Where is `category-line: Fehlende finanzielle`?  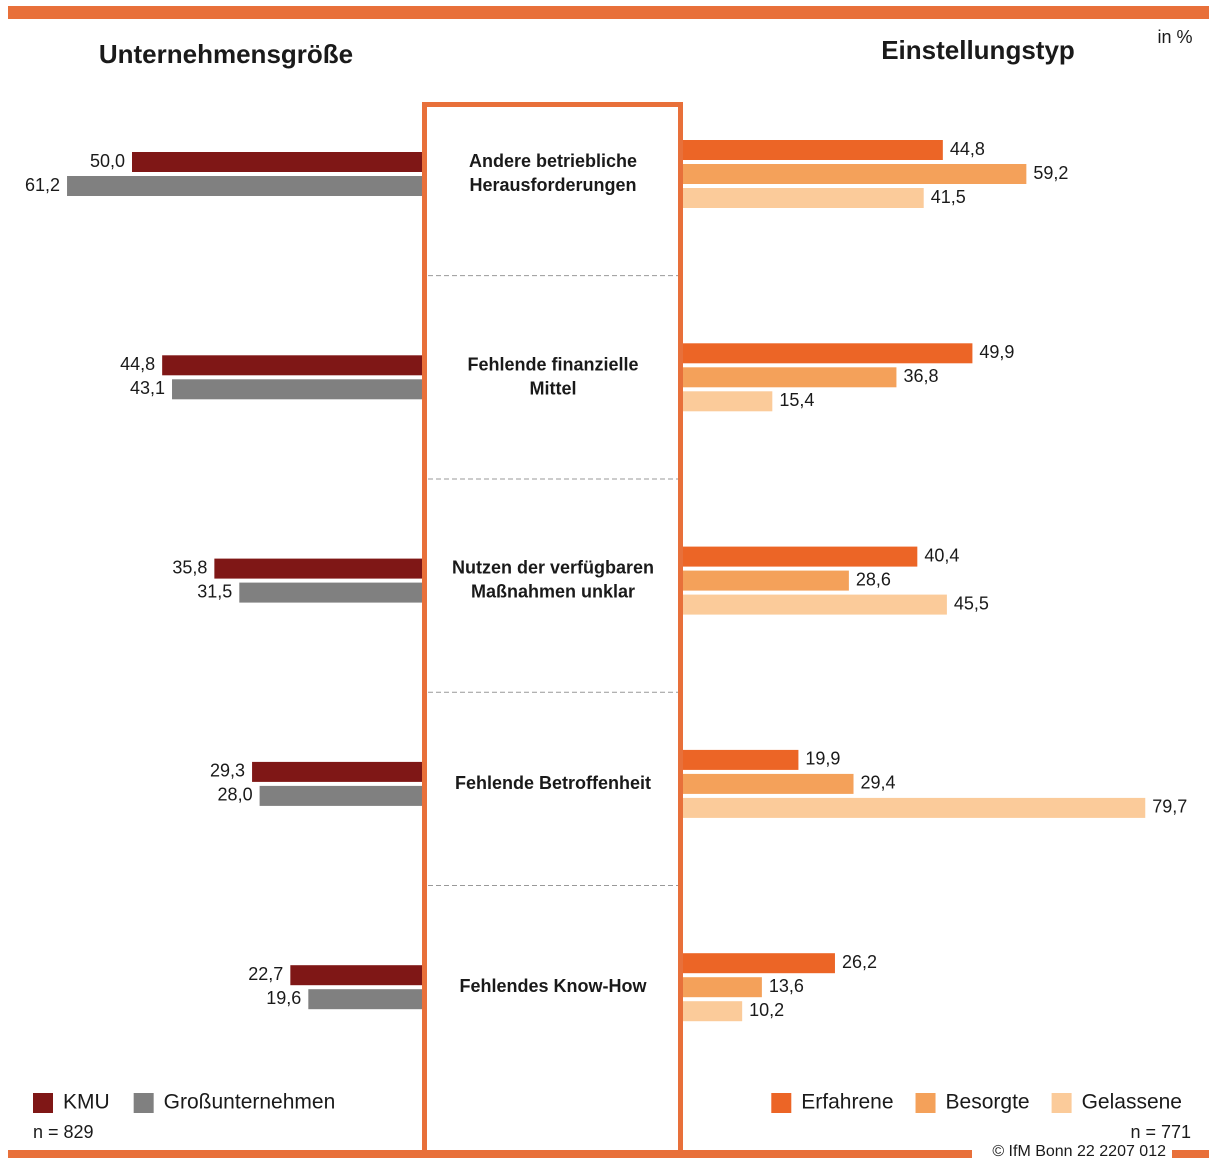 category-line: Fehlende finanzielle is located at coordinates (552, 364).